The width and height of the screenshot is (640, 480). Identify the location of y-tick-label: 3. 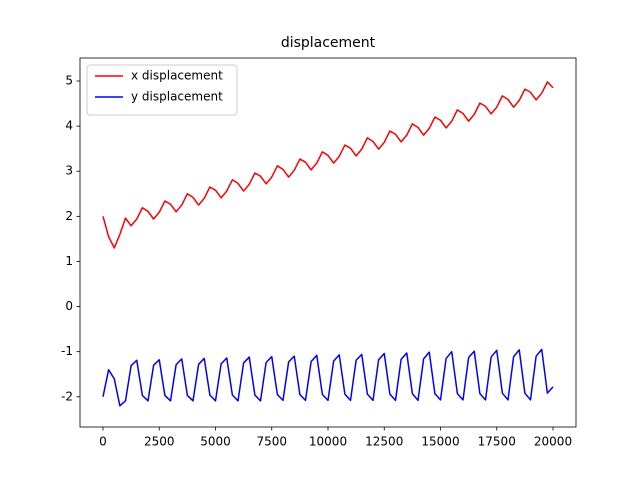
(69, 171).